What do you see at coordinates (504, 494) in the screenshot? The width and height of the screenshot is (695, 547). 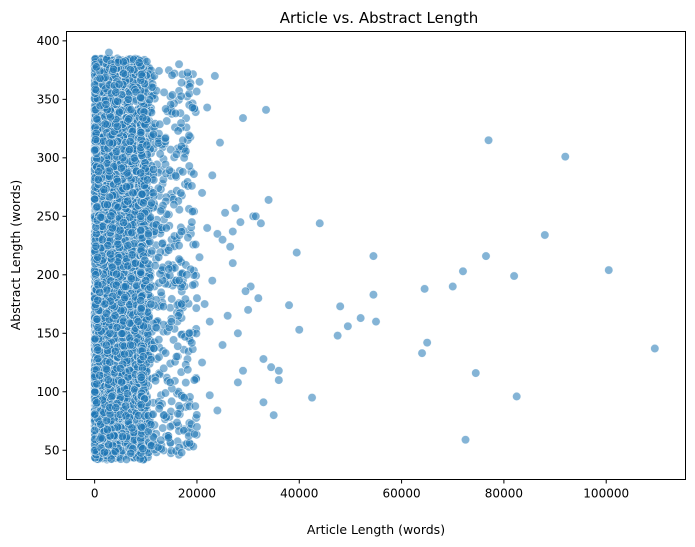 I see `x-tick-label: 80000` at bounding box center [504, 494].